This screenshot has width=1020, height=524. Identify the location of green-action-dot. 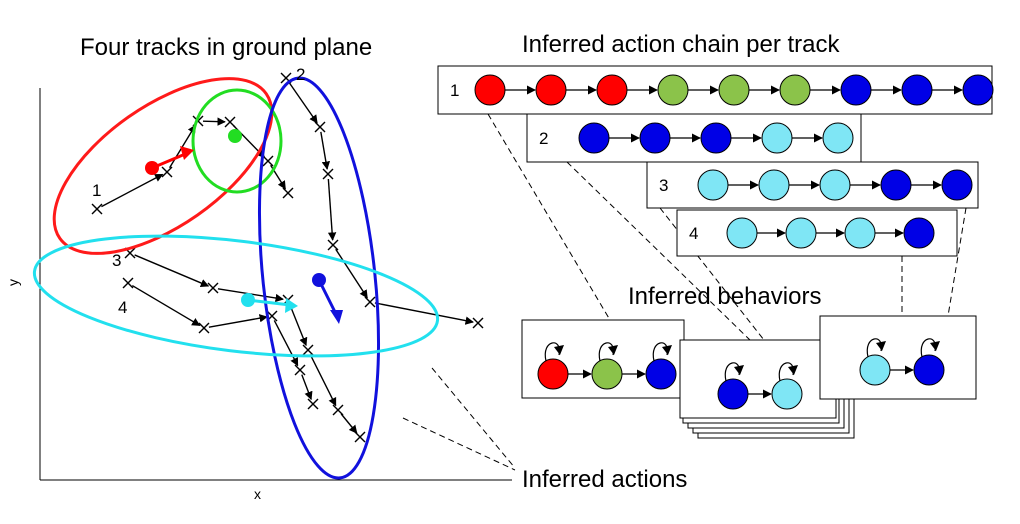
(235, 136).